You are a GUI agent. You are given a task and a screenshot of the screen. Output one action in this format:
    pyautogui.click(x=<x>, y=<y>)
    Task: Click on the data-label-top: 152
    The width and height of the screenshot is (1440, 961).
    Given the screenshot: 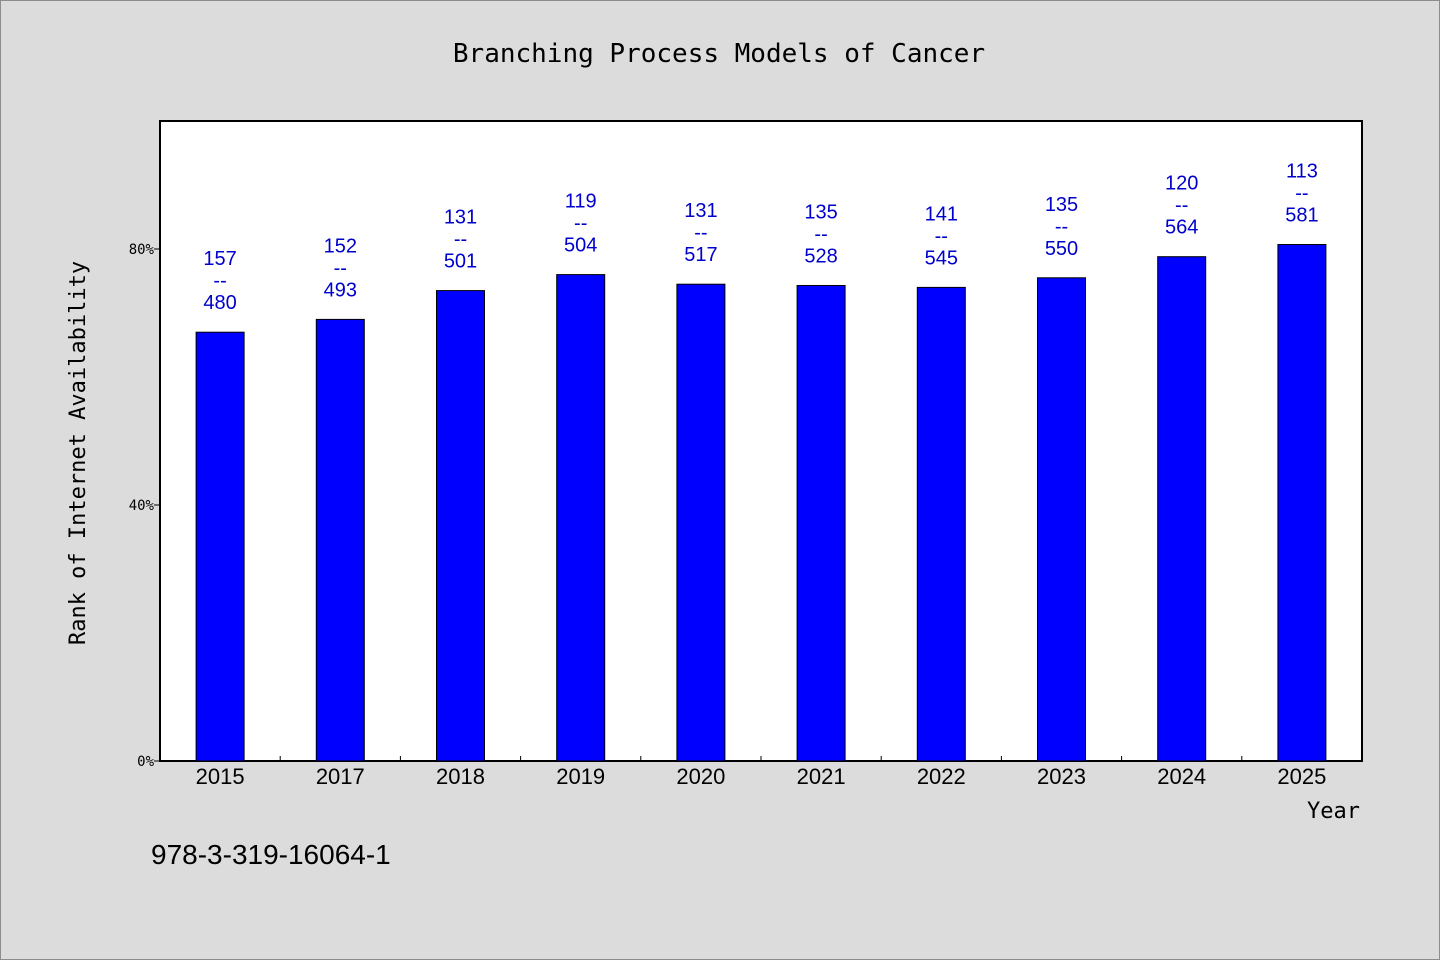 What is the action you would take?
    pyautogui.click(x=340, y=246)
    